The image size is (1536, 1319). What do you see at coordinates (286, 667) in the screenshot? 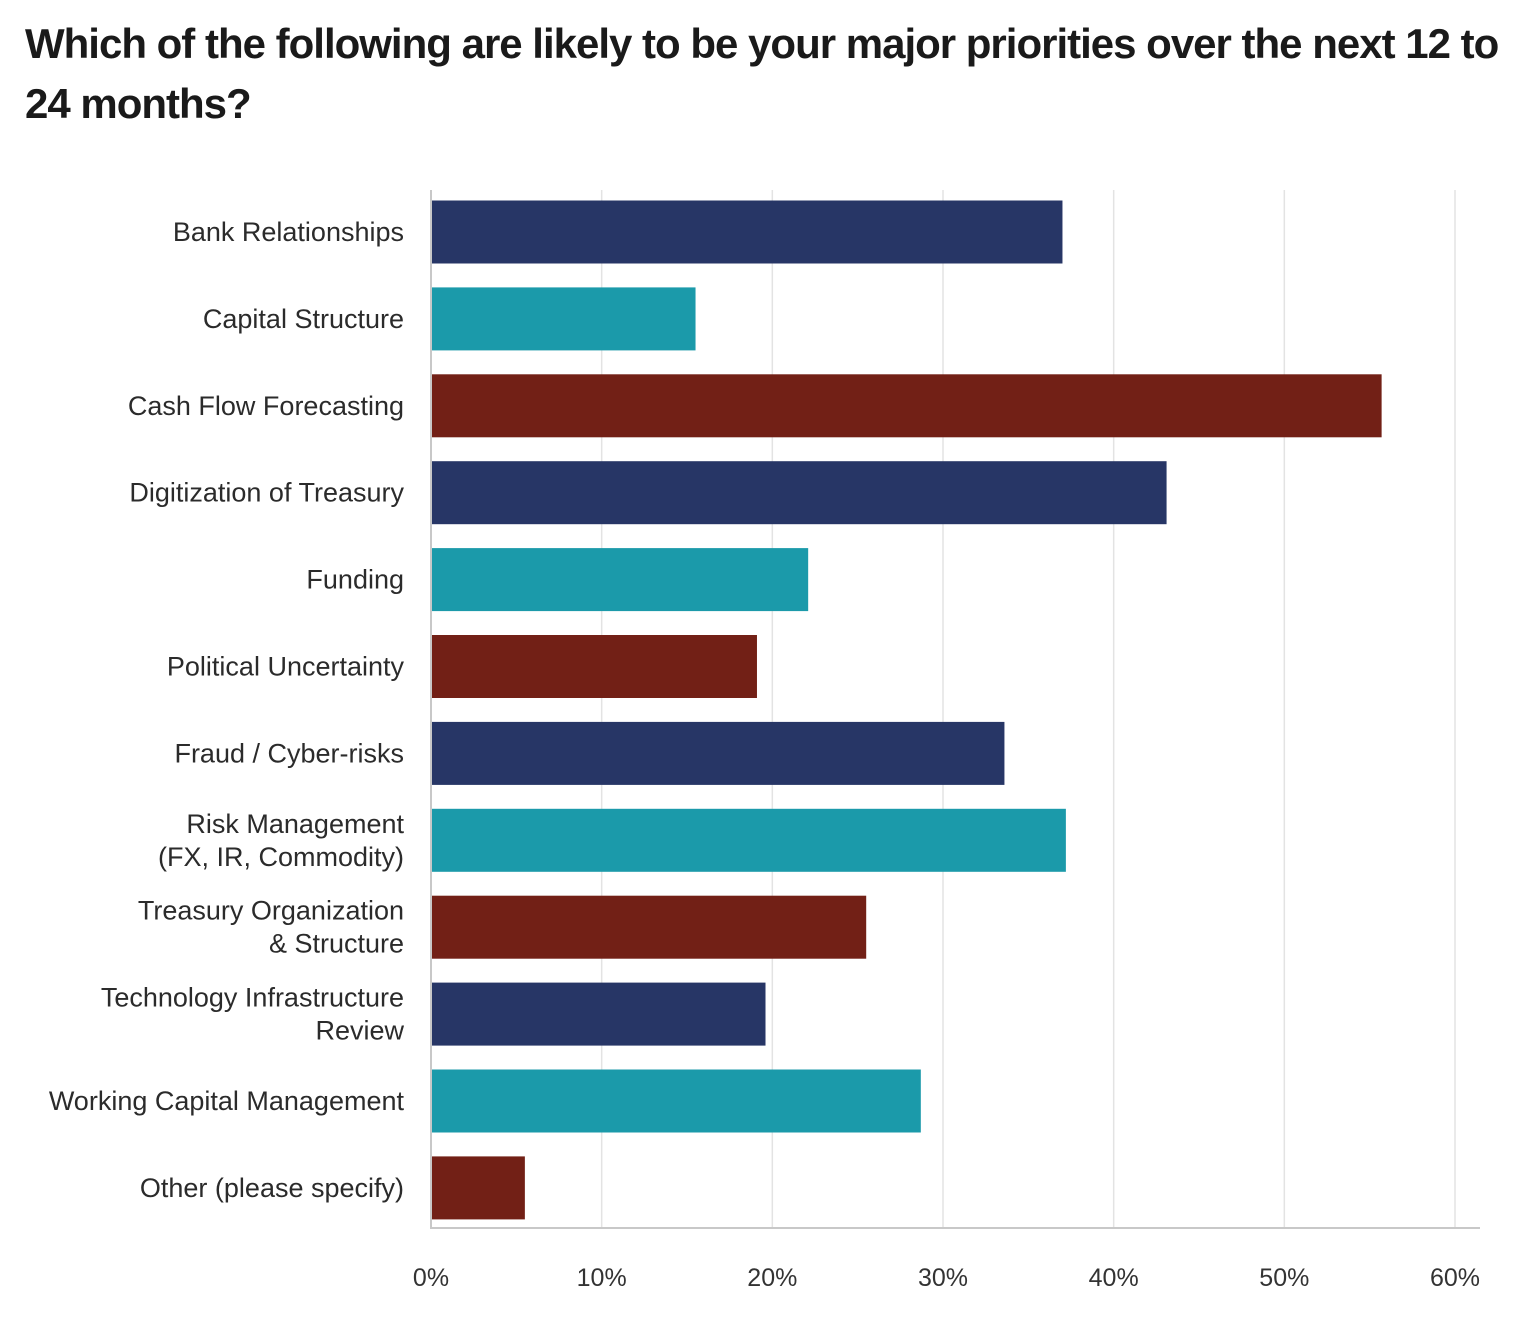
I see `category-label-5: Political Uncertainty` at bounding box center [286, 667].